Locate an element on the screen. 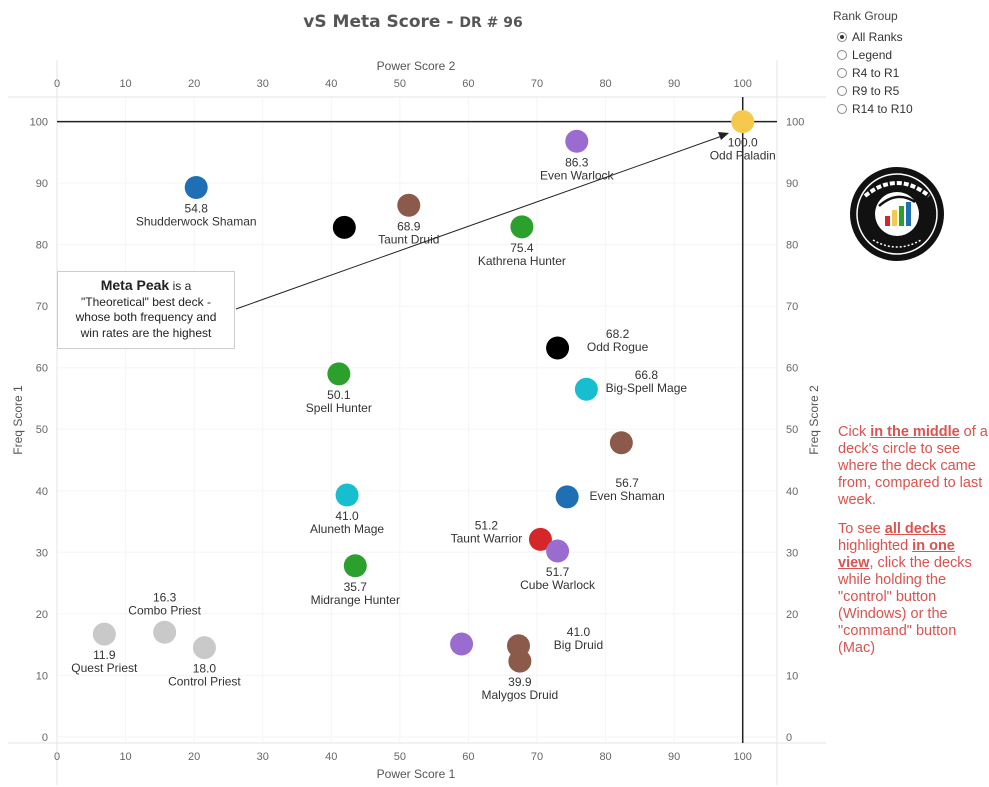 This screenshot has height=787, width=989. chart-title-main: vS Meta Score is located at coordinates (372, 22).